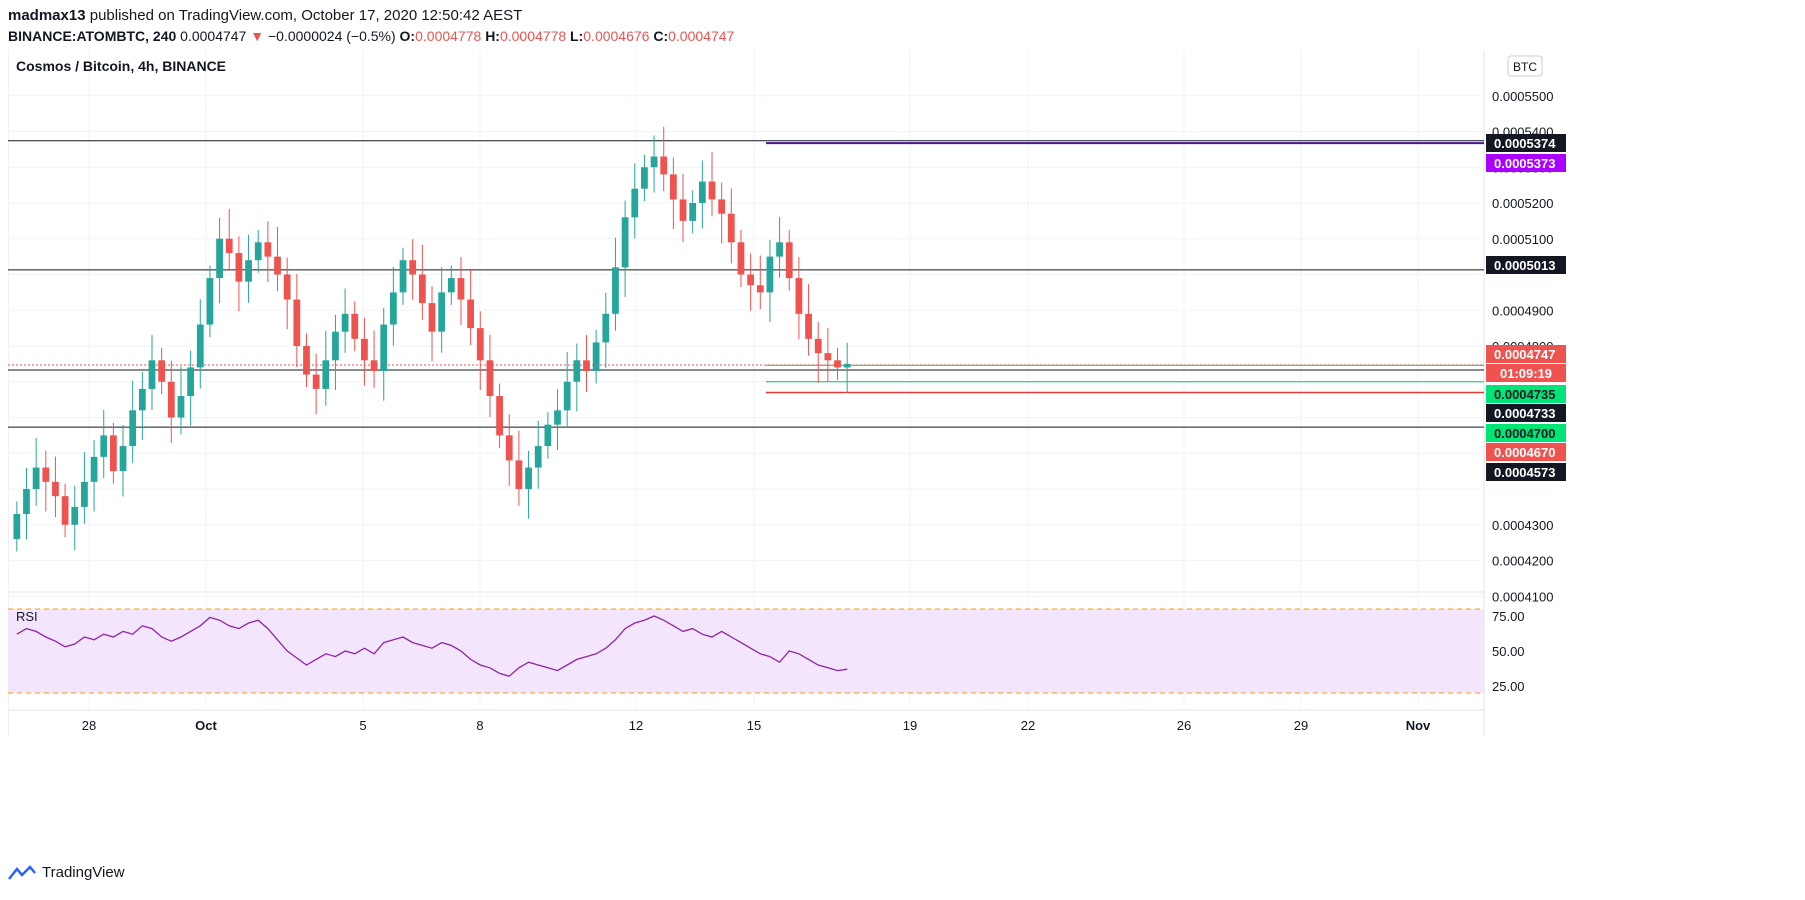 This screenshot has height=900, width=1805. I want to click on price-change: −0.0000024 (−0.5%), so click(332, 36).